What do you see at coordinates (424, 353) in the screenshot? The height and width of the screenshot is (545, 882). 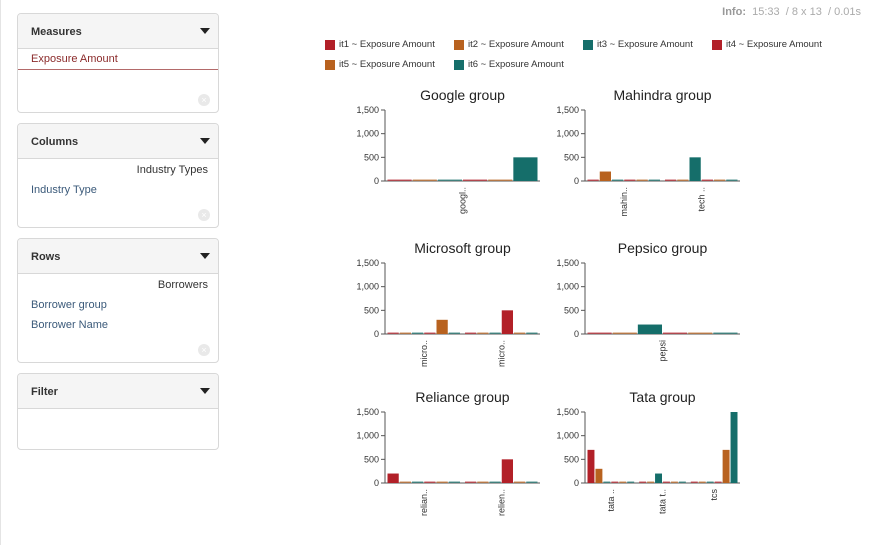 I see `x-tick-label: micro..` at bounding box center [424, 353].